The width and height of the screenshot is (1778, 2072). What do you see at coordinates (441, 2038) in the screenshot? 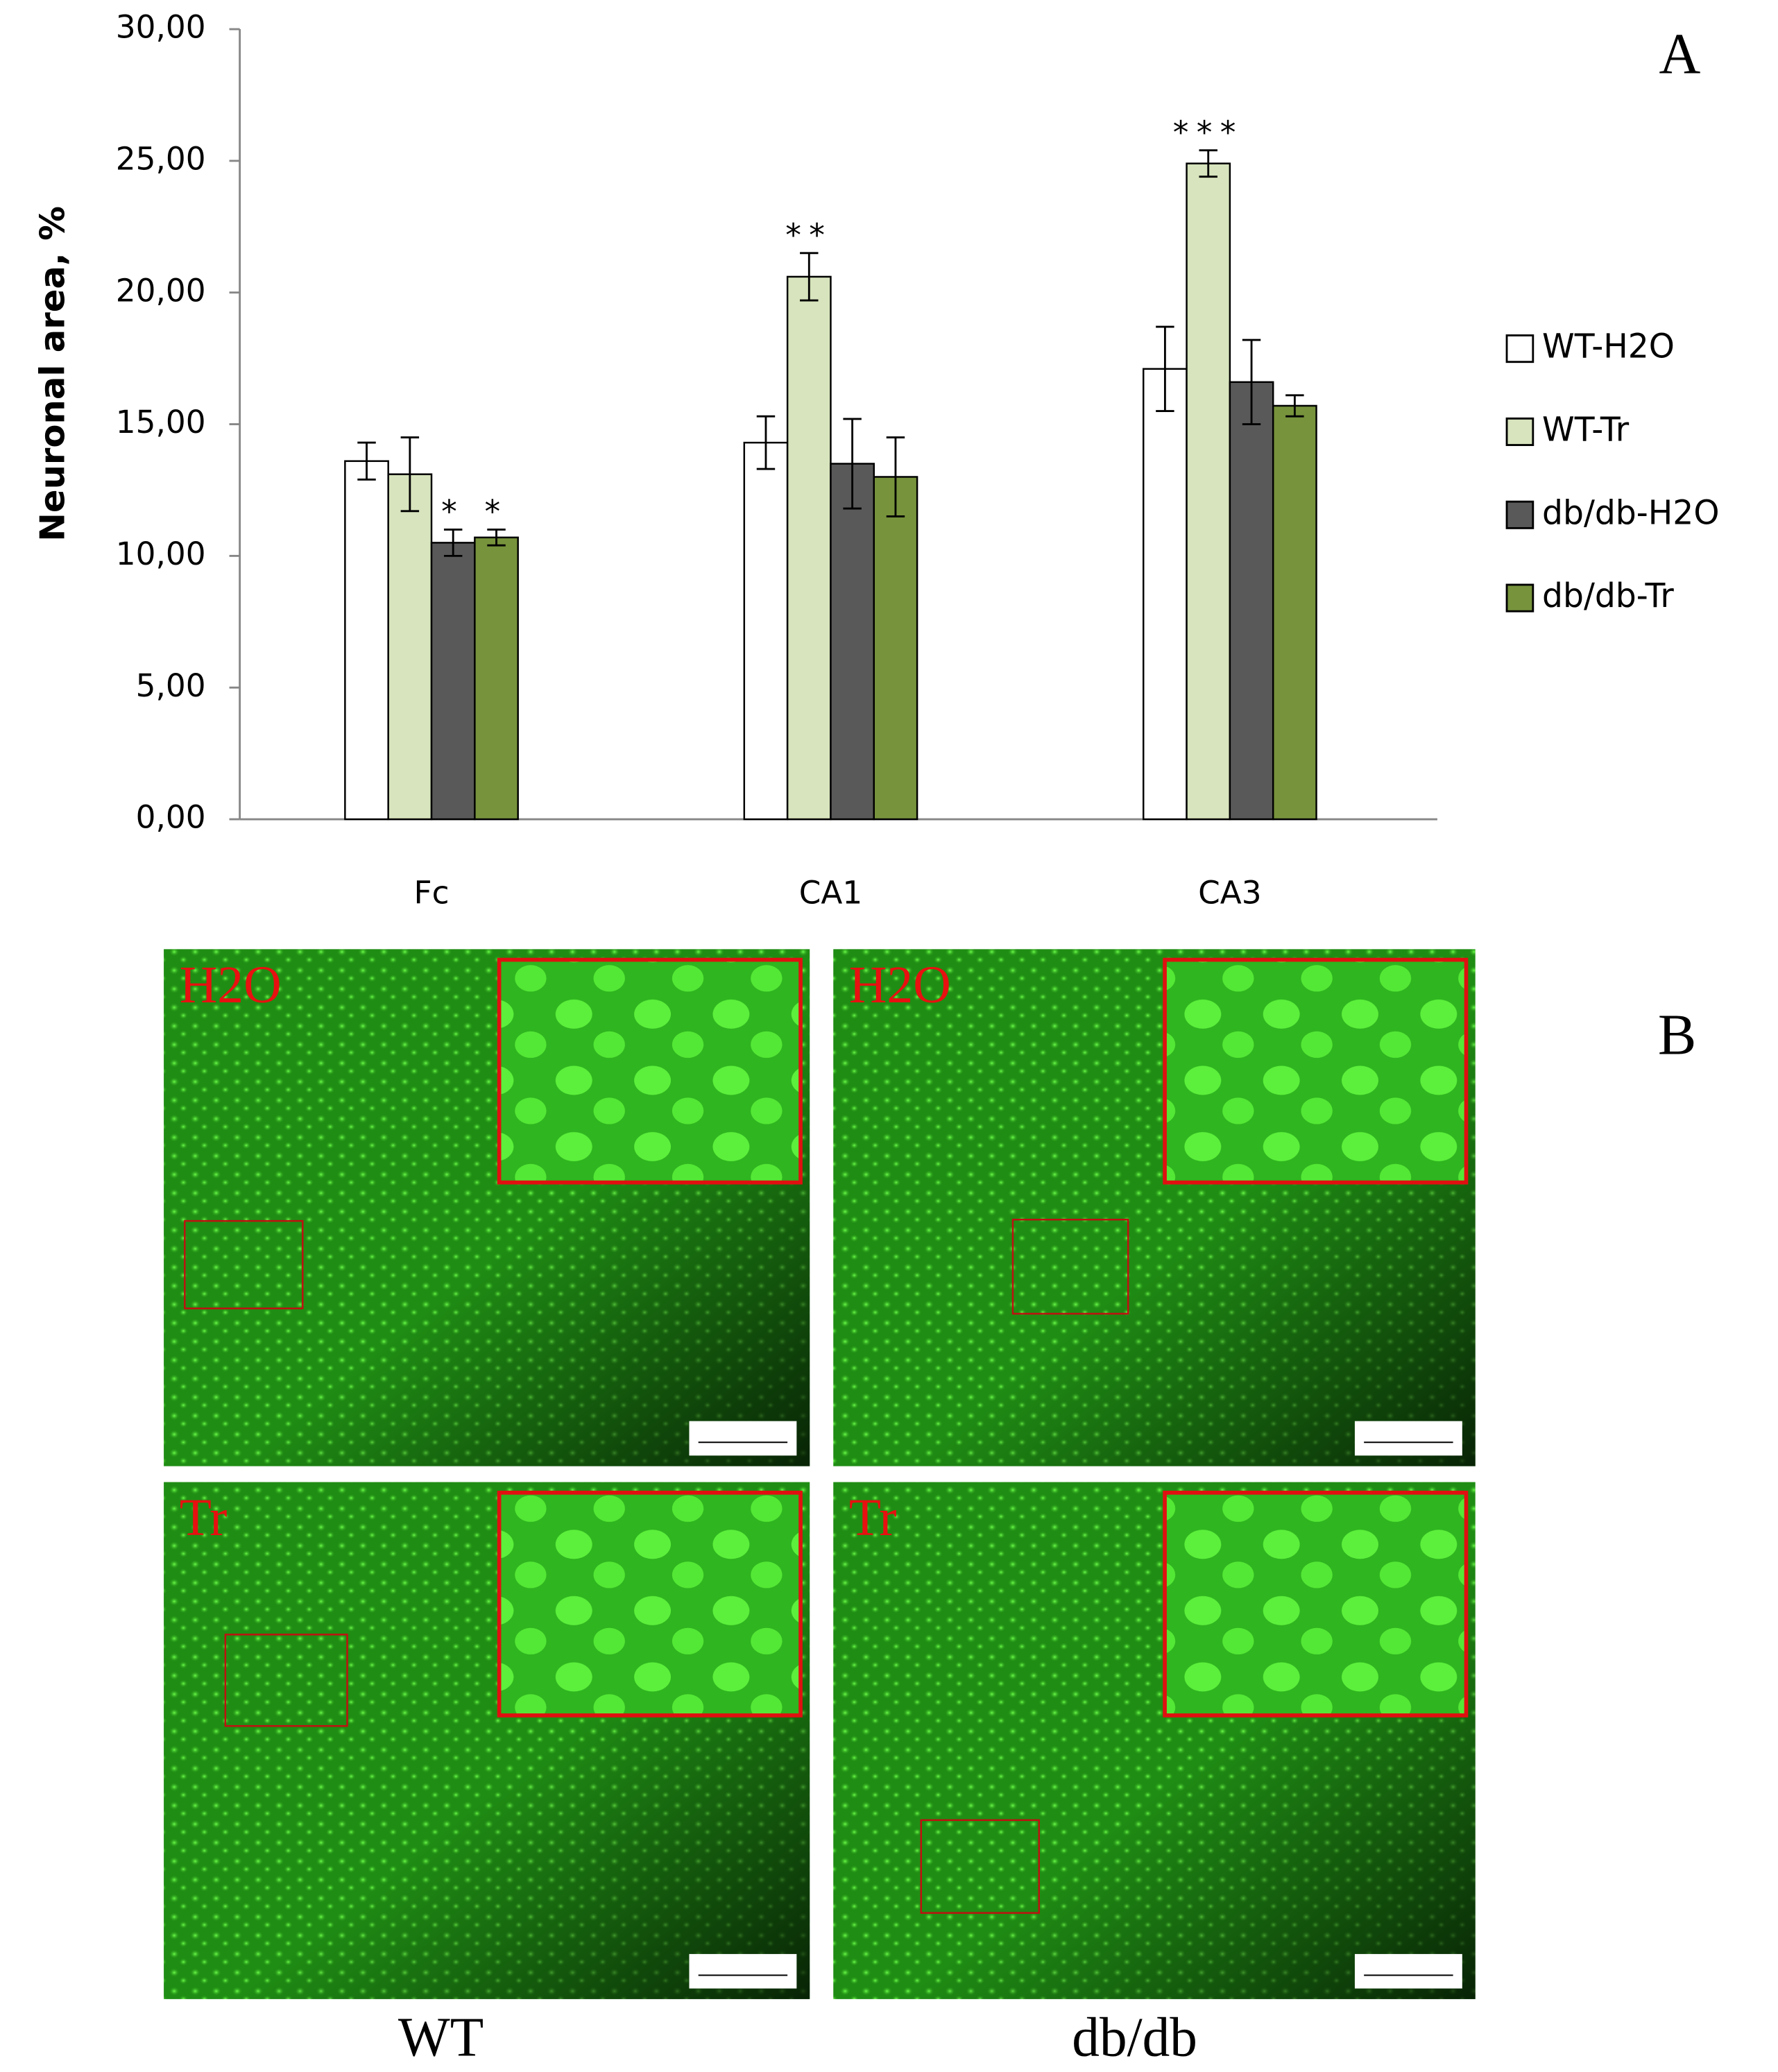
I see `column-label: WT` at bounding box center [441, 2038].